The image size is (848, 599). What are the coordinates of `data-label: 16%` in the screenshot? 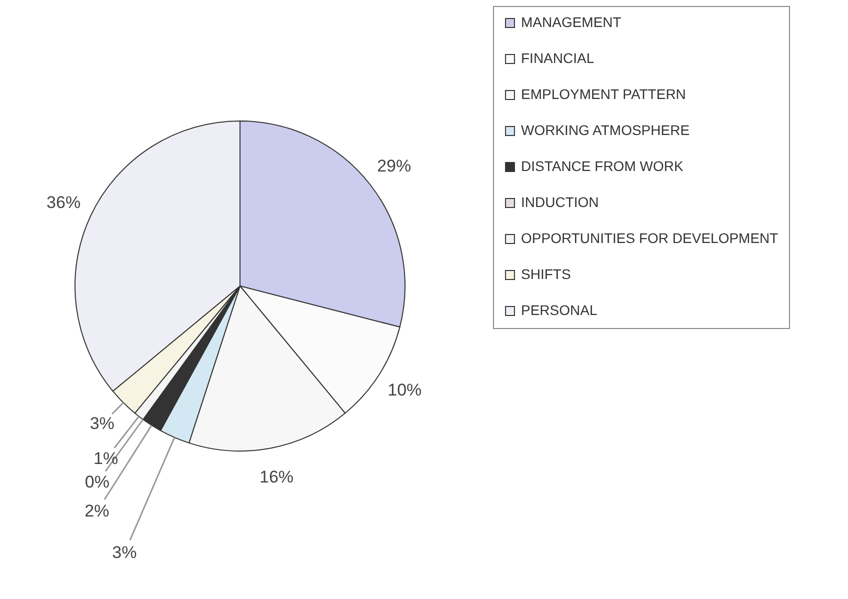 It's located at (277, 477).